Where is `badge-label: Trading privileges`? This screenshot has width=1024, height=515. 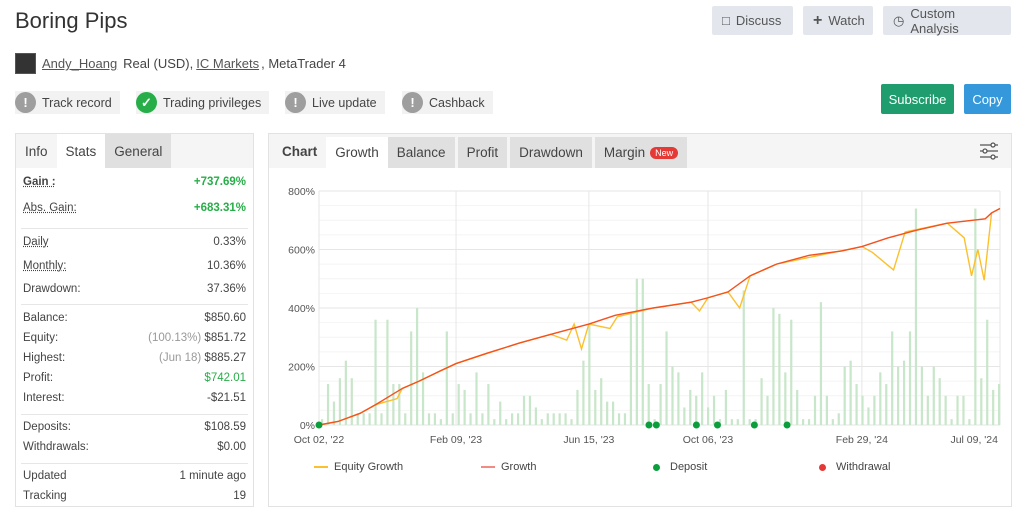 badge-label: Trading privileges is located at coordinates (212, 102).